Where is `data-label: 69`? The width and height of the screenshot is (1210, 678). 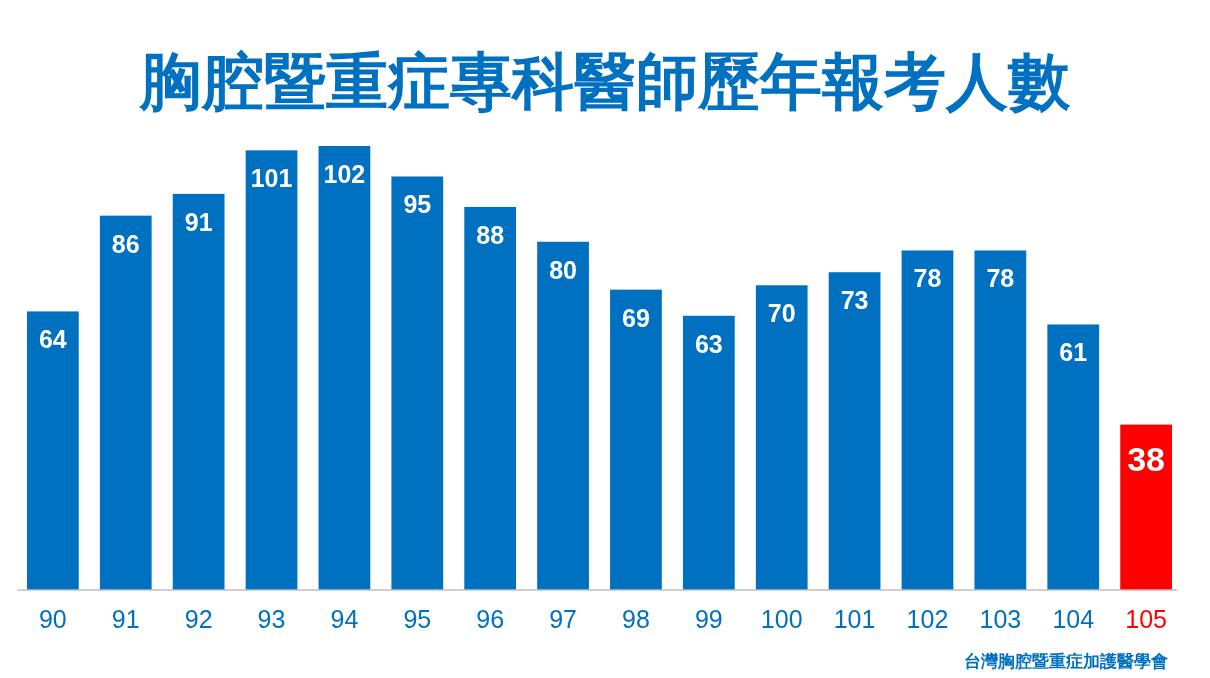 data-label: 69 is located at coordinates (636, 317).